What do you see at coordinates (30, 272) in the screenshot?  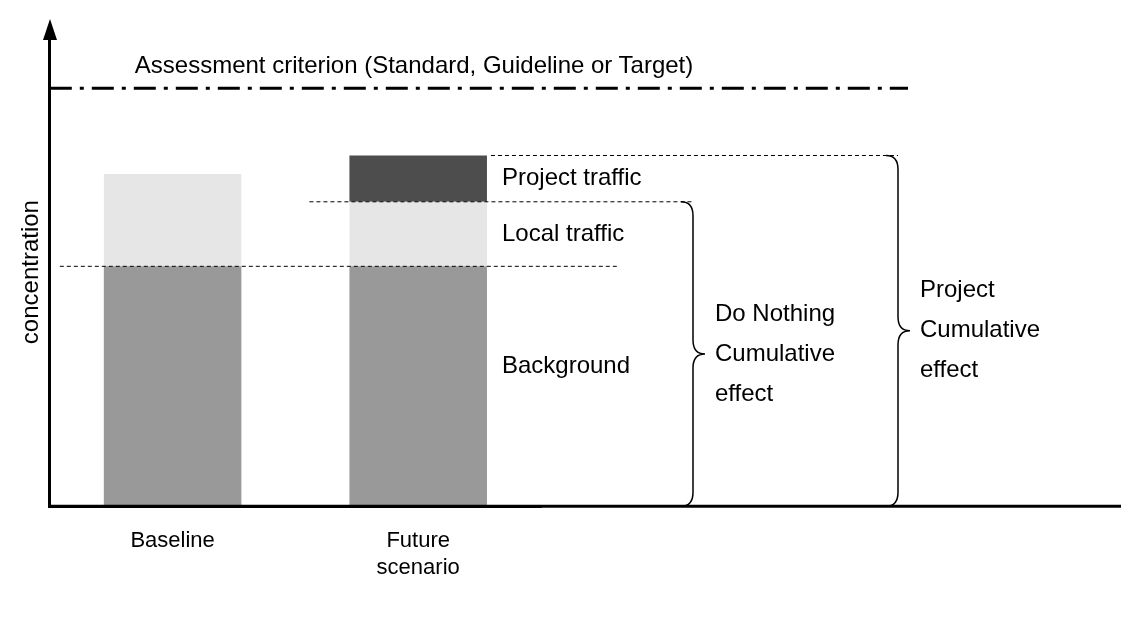 I see `y-axis-title: concentration` at bounding box center [30, 272].